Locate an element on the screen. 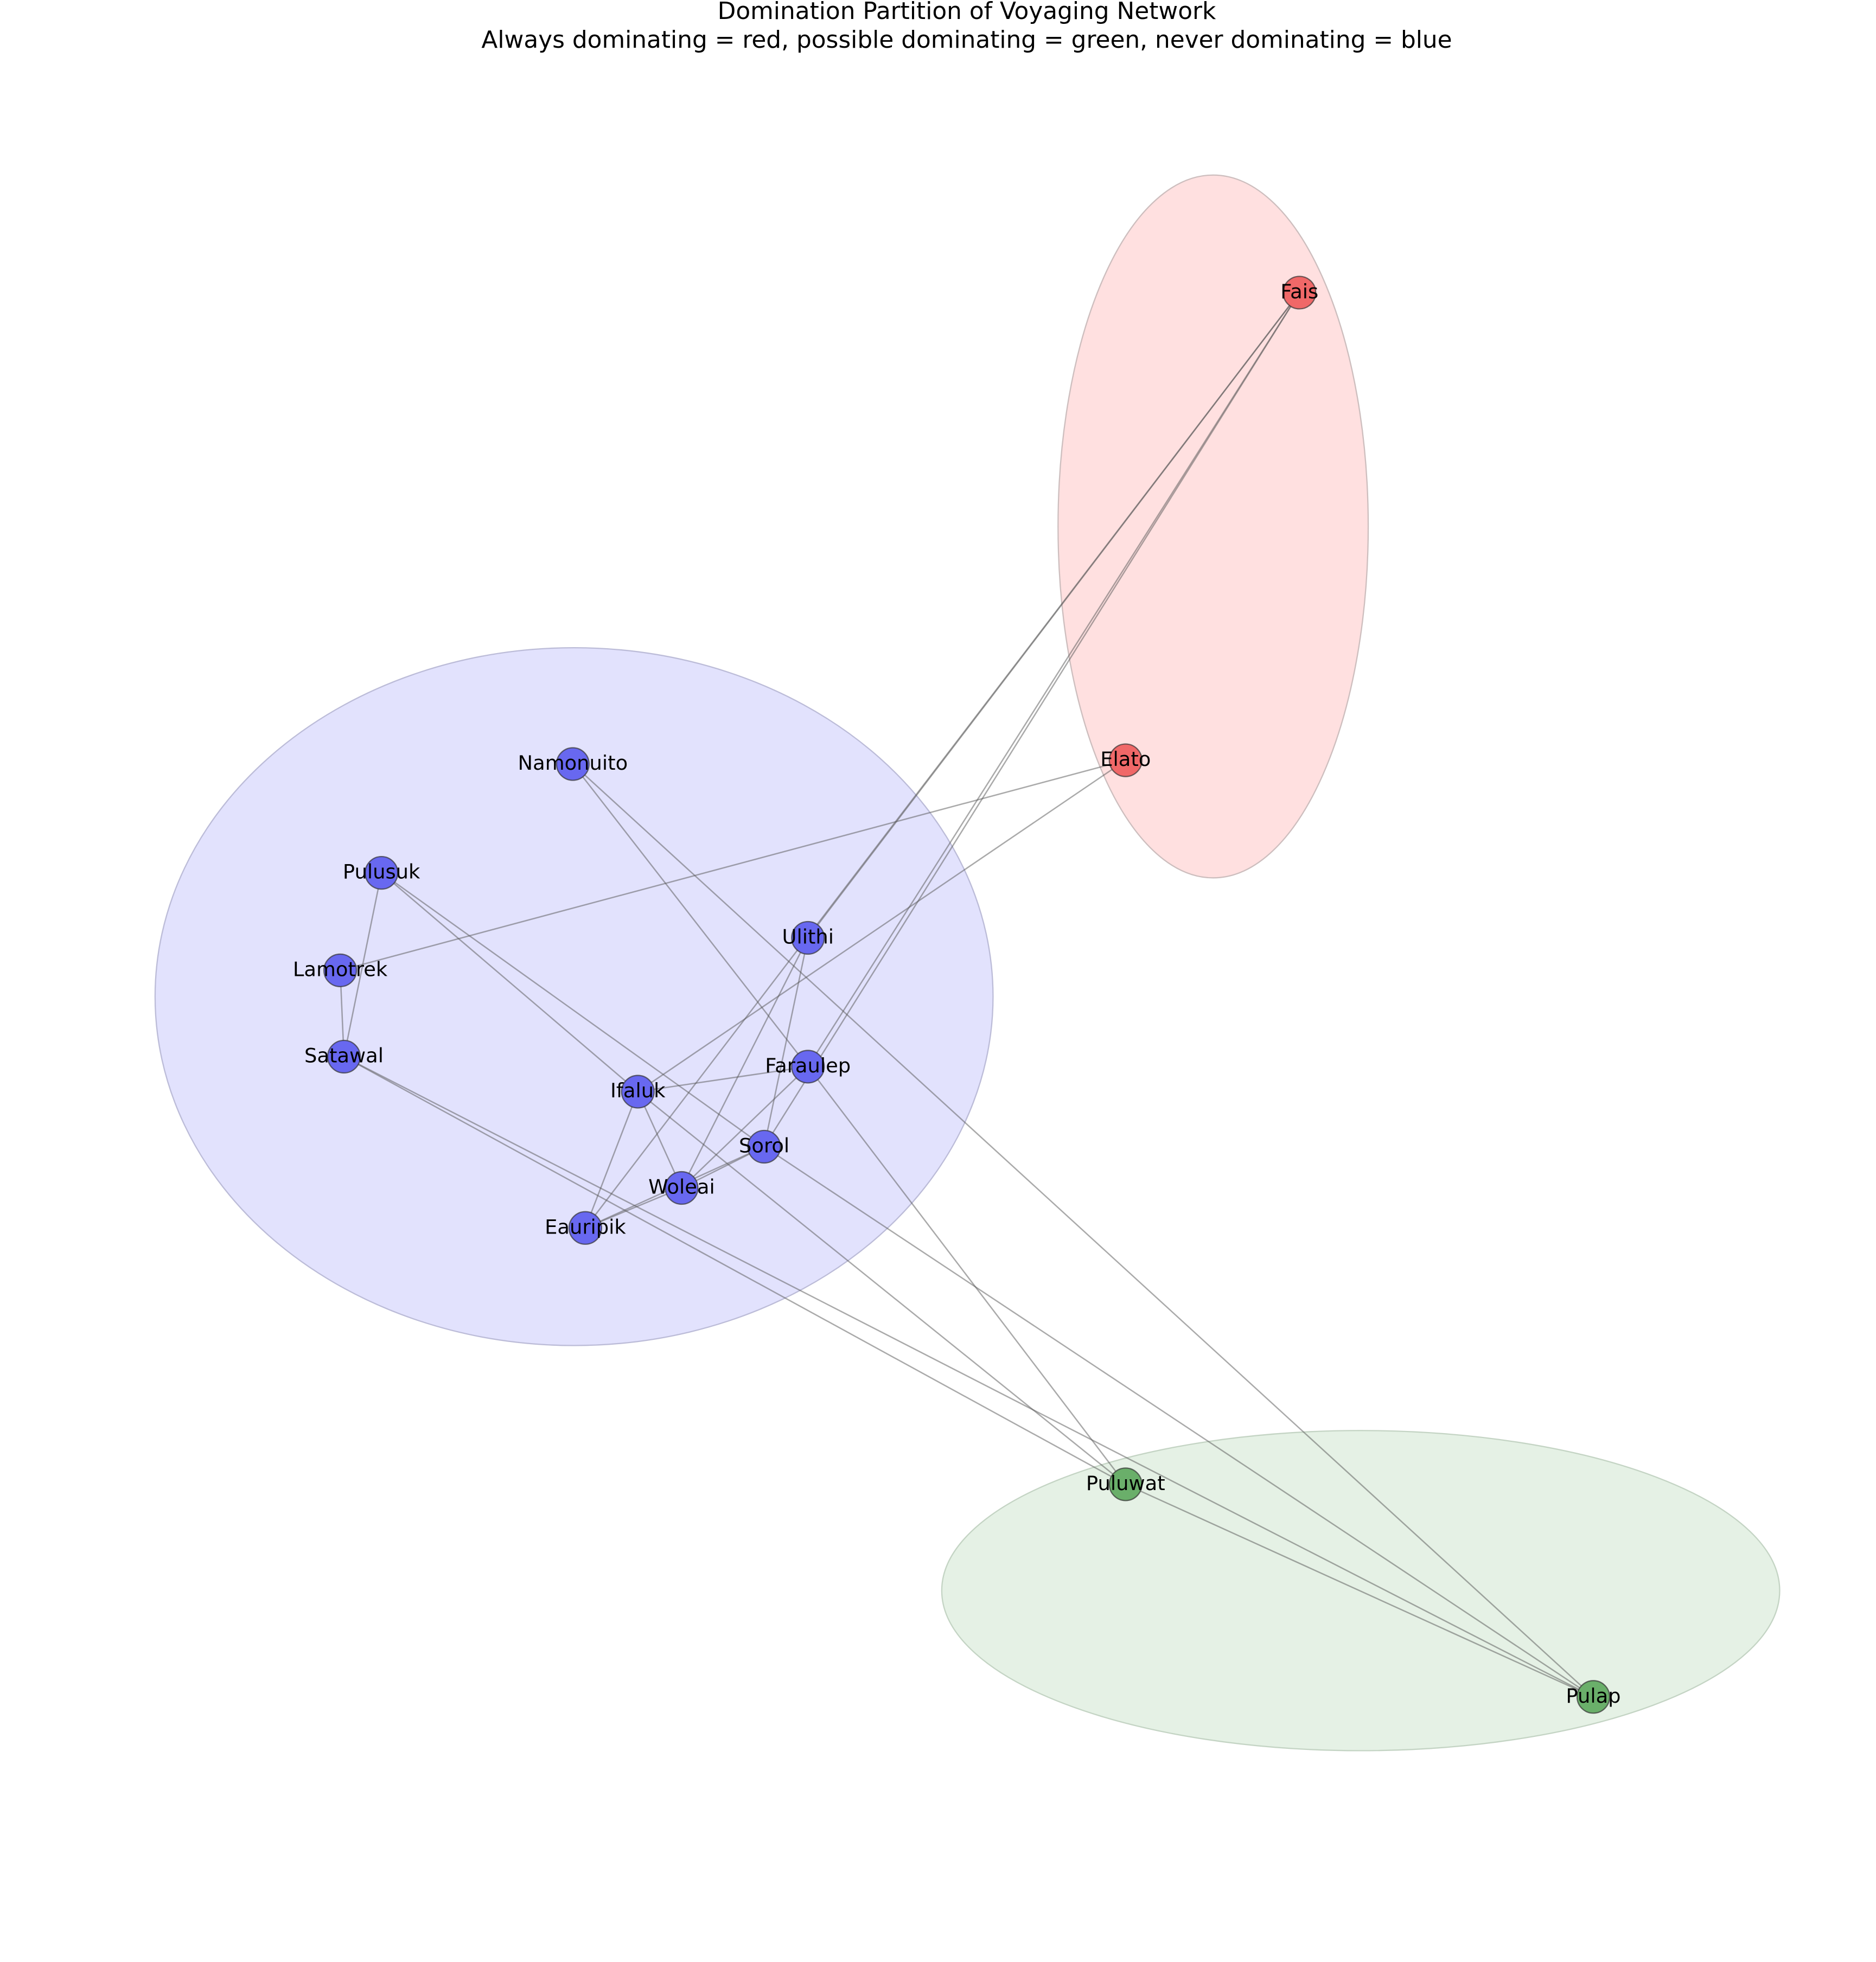 This screenshot has height=1962, width=1876. node-label: Puluwat is located at coordinates (1126, 1483).